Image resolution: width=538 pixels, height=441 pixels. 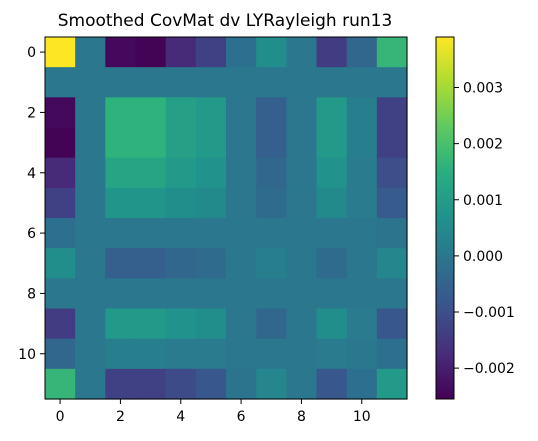 I want to click on y-tick-label: 10, so click(x=27, y=355).